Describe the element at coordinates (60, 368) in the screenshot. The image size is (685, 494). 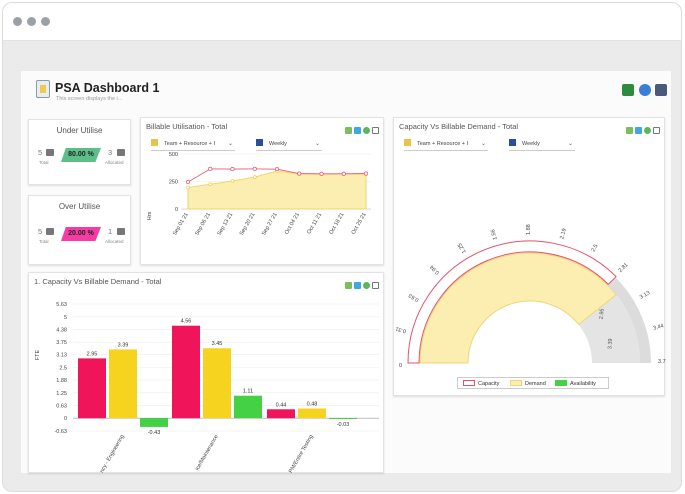
I see `y-tick-labels: 5.63 5 4.38 3.75 3.13 2.5 1.88 1.25 0.63 0 -0.63` at that location.